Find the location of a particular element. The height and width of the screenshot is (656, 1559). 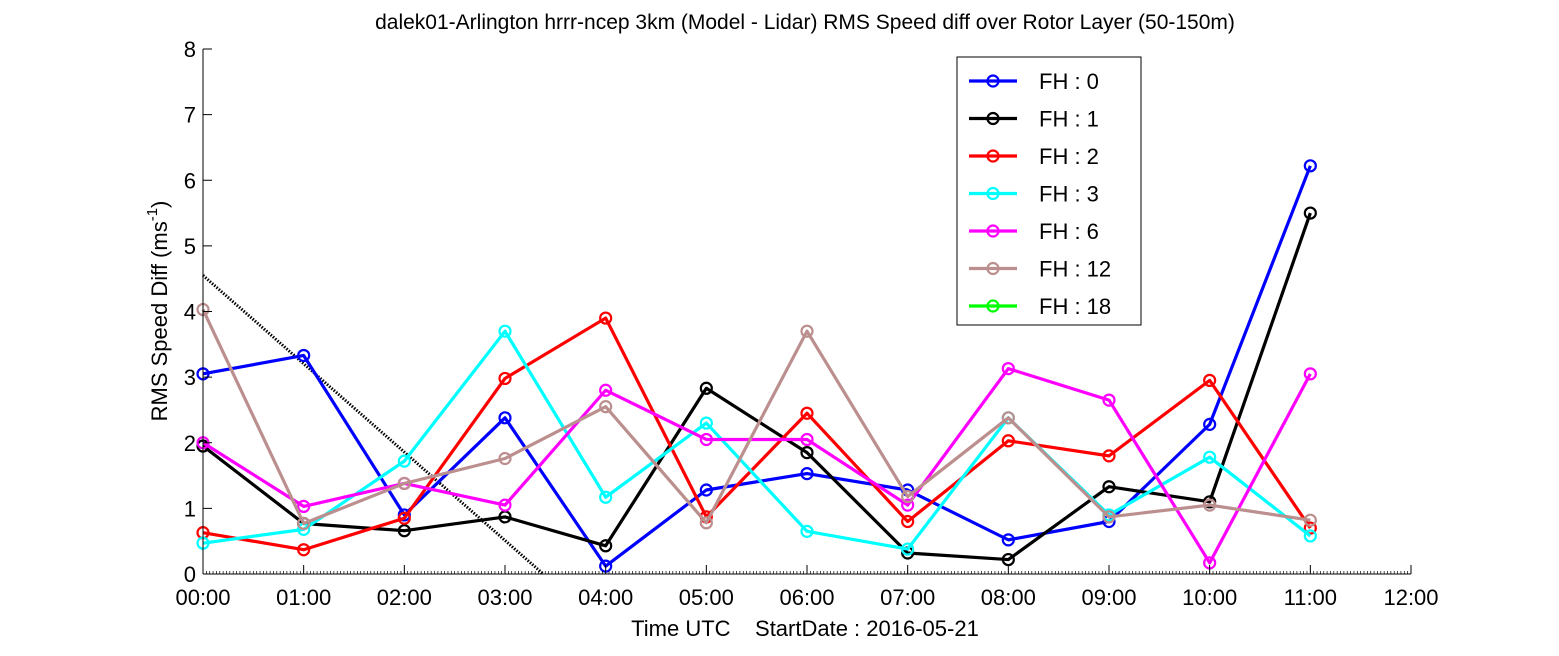

trend-line is located at coordinates (373, 425).